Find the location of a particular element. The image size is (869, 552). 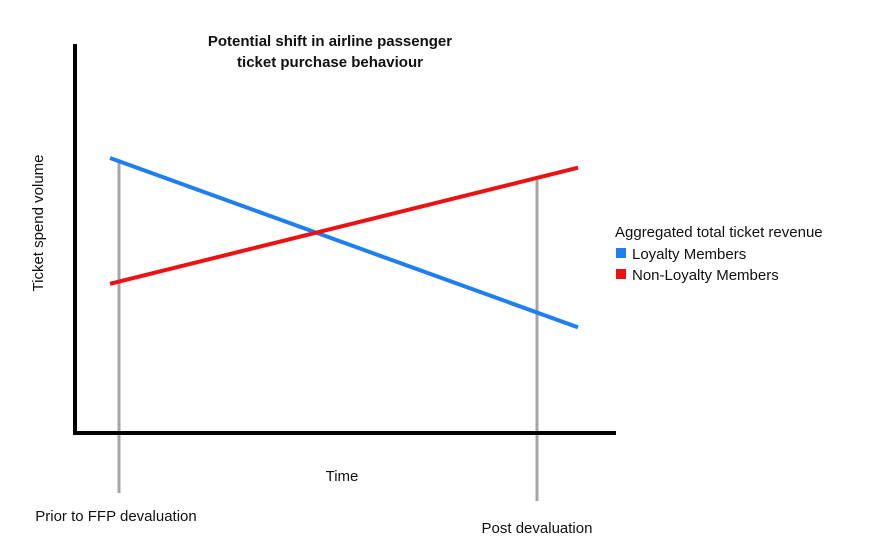

y-axis-label: Ticket spend volume is located at coordinates (38, 222).